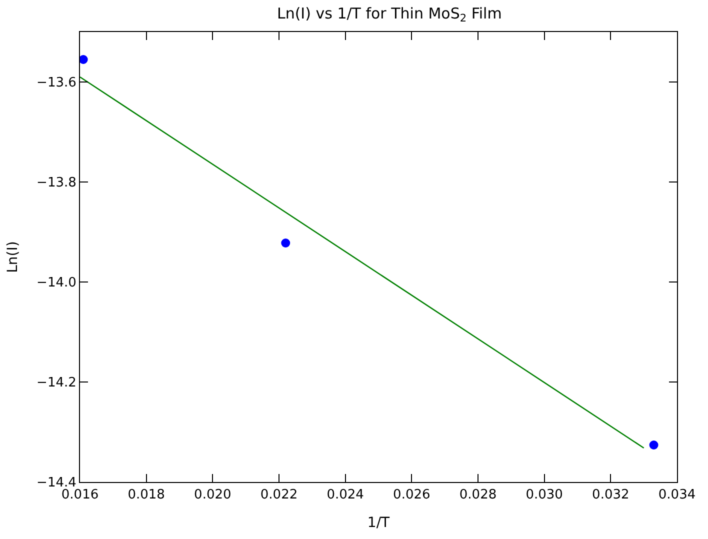 The image size is (708, 539). What do you see at coordinates (213, 495) in the screenshot?
I see `x-tick-label: 0.020` at bounding box center [213, 495].